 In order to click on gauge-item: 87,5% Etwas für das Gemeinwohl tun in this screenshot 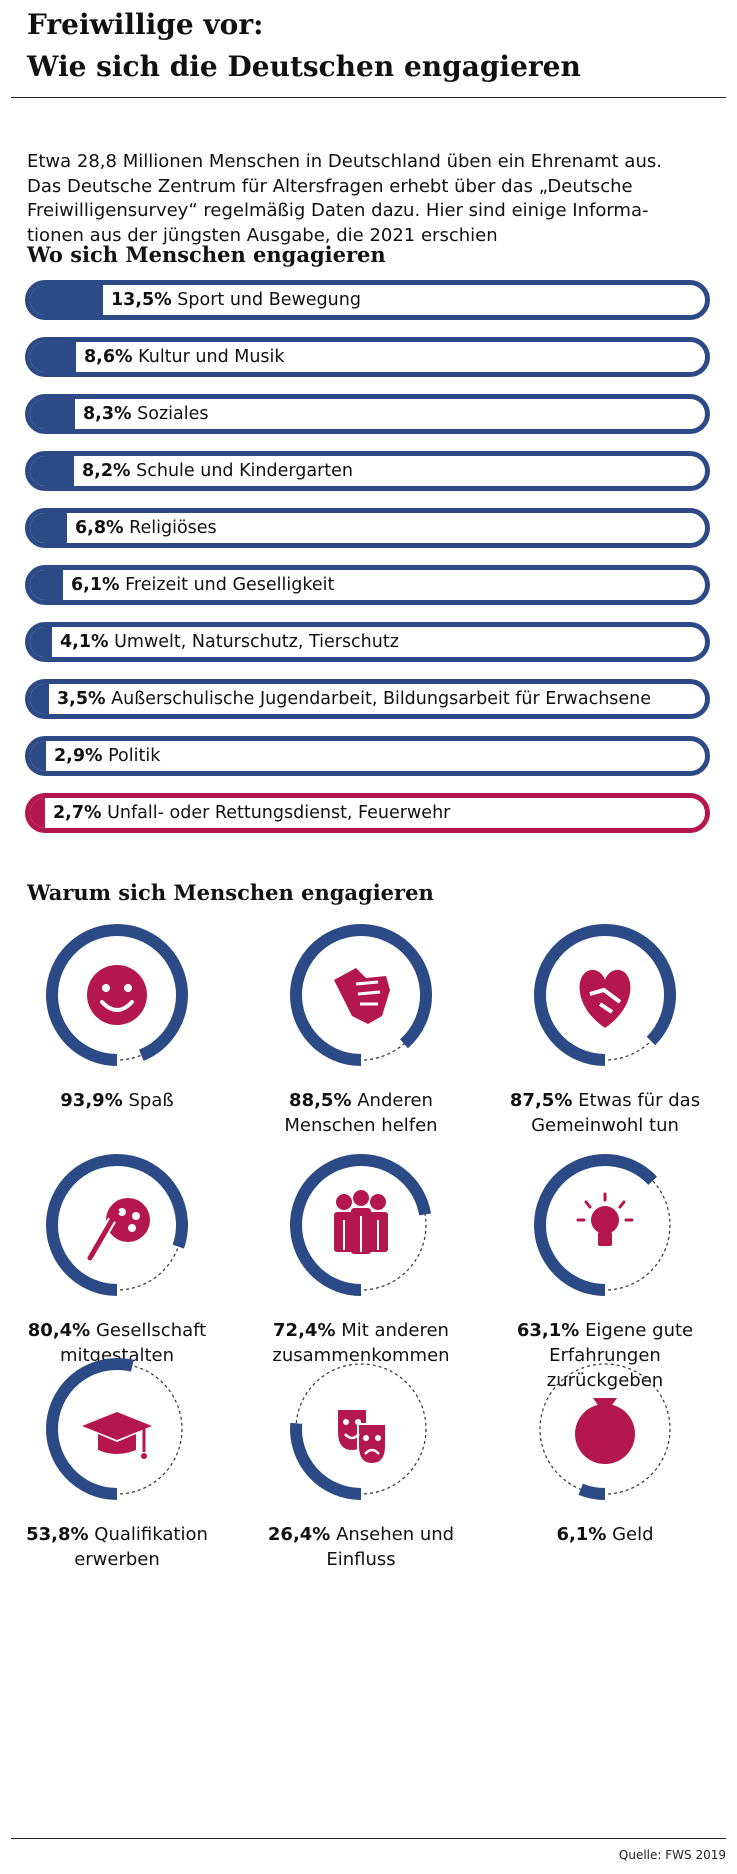, I will do `click(605, 1030)`.